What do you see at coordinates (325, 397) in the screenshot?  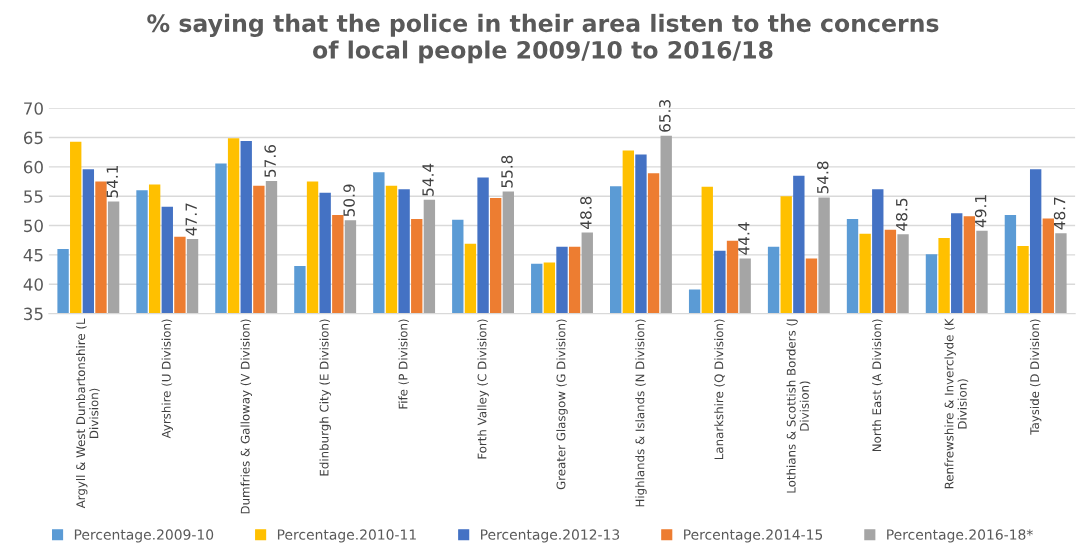 I see `x-tick-label: Edinburgh City (E Division)` at bounding box center [325, 397].